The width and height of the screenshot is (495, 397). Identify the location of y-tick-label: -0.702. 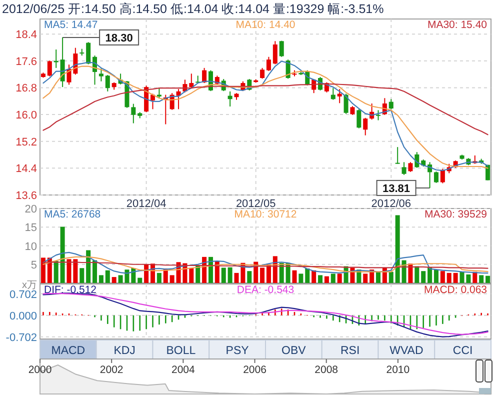
(21, 338).